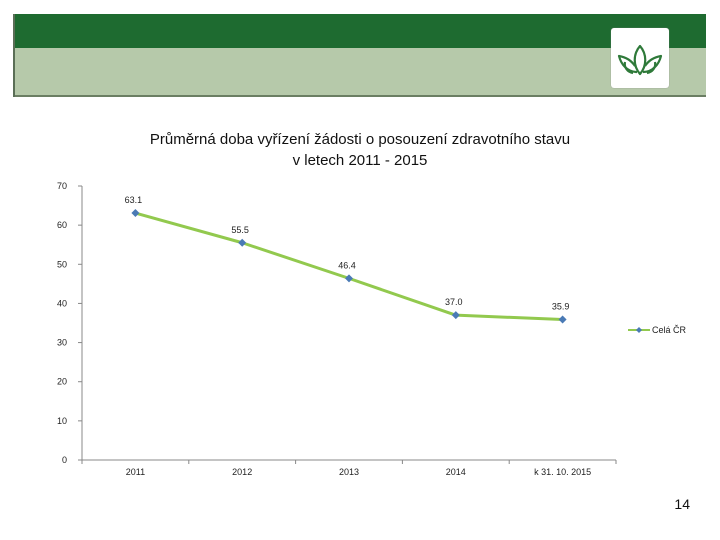 The width and height of the screenshot is (720, 540). What do you see at coordinates (62, 186) in the screenshot?
I see `y-tick-label: 70` at bounding box center [62, 186].